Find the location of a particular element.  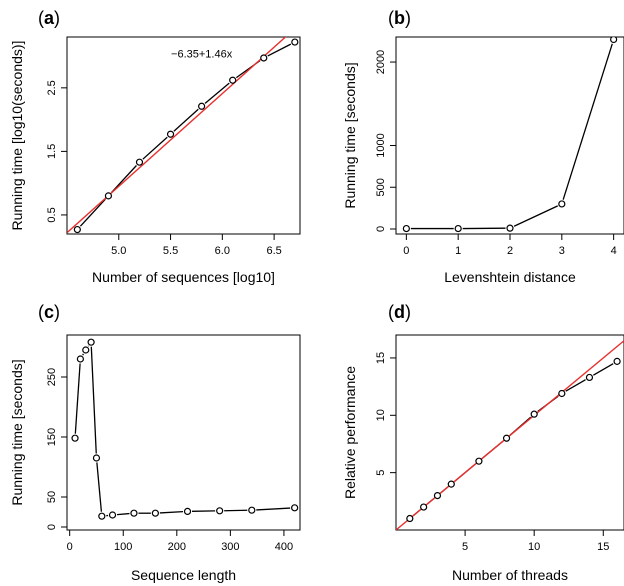

panel-letter: (d) is located at coordinates (399, 312).